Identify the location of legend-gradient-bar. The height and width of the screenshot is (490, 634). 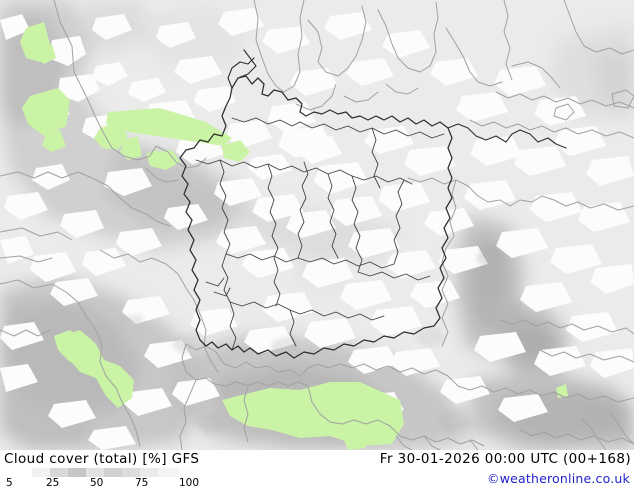
(101, 472).